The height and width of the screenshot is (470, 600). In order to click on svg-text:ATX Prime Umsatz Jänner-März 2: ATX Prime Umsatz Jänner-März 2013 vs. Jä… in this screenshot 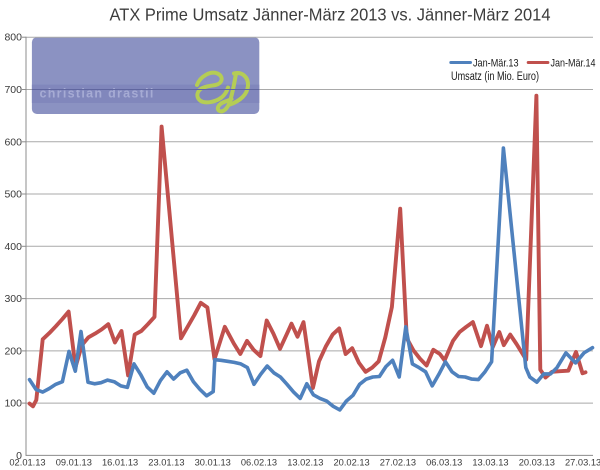, I will do `click(330, 14)`.